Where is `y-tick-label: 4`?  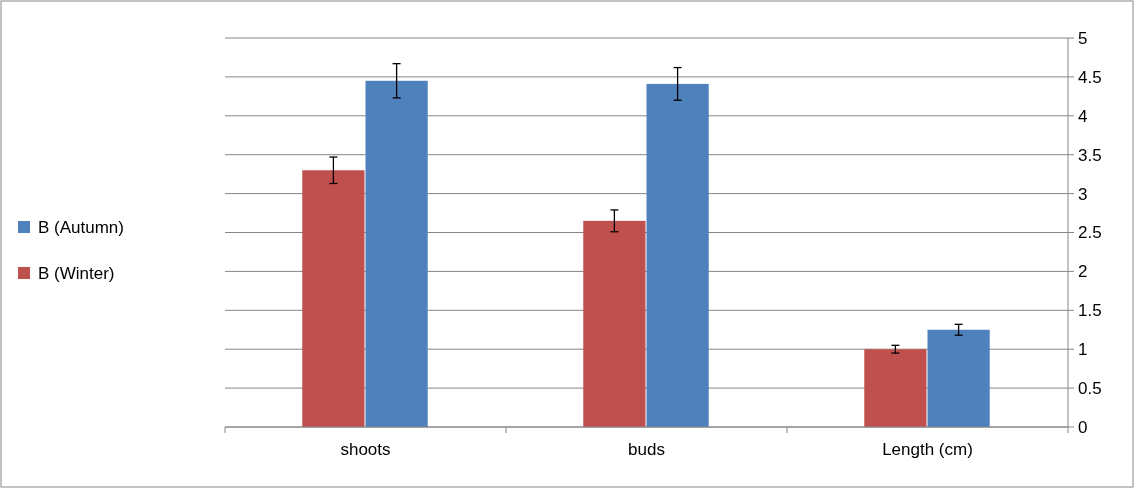 y-tick-label: 4 is located at coordinates (1083, 116).